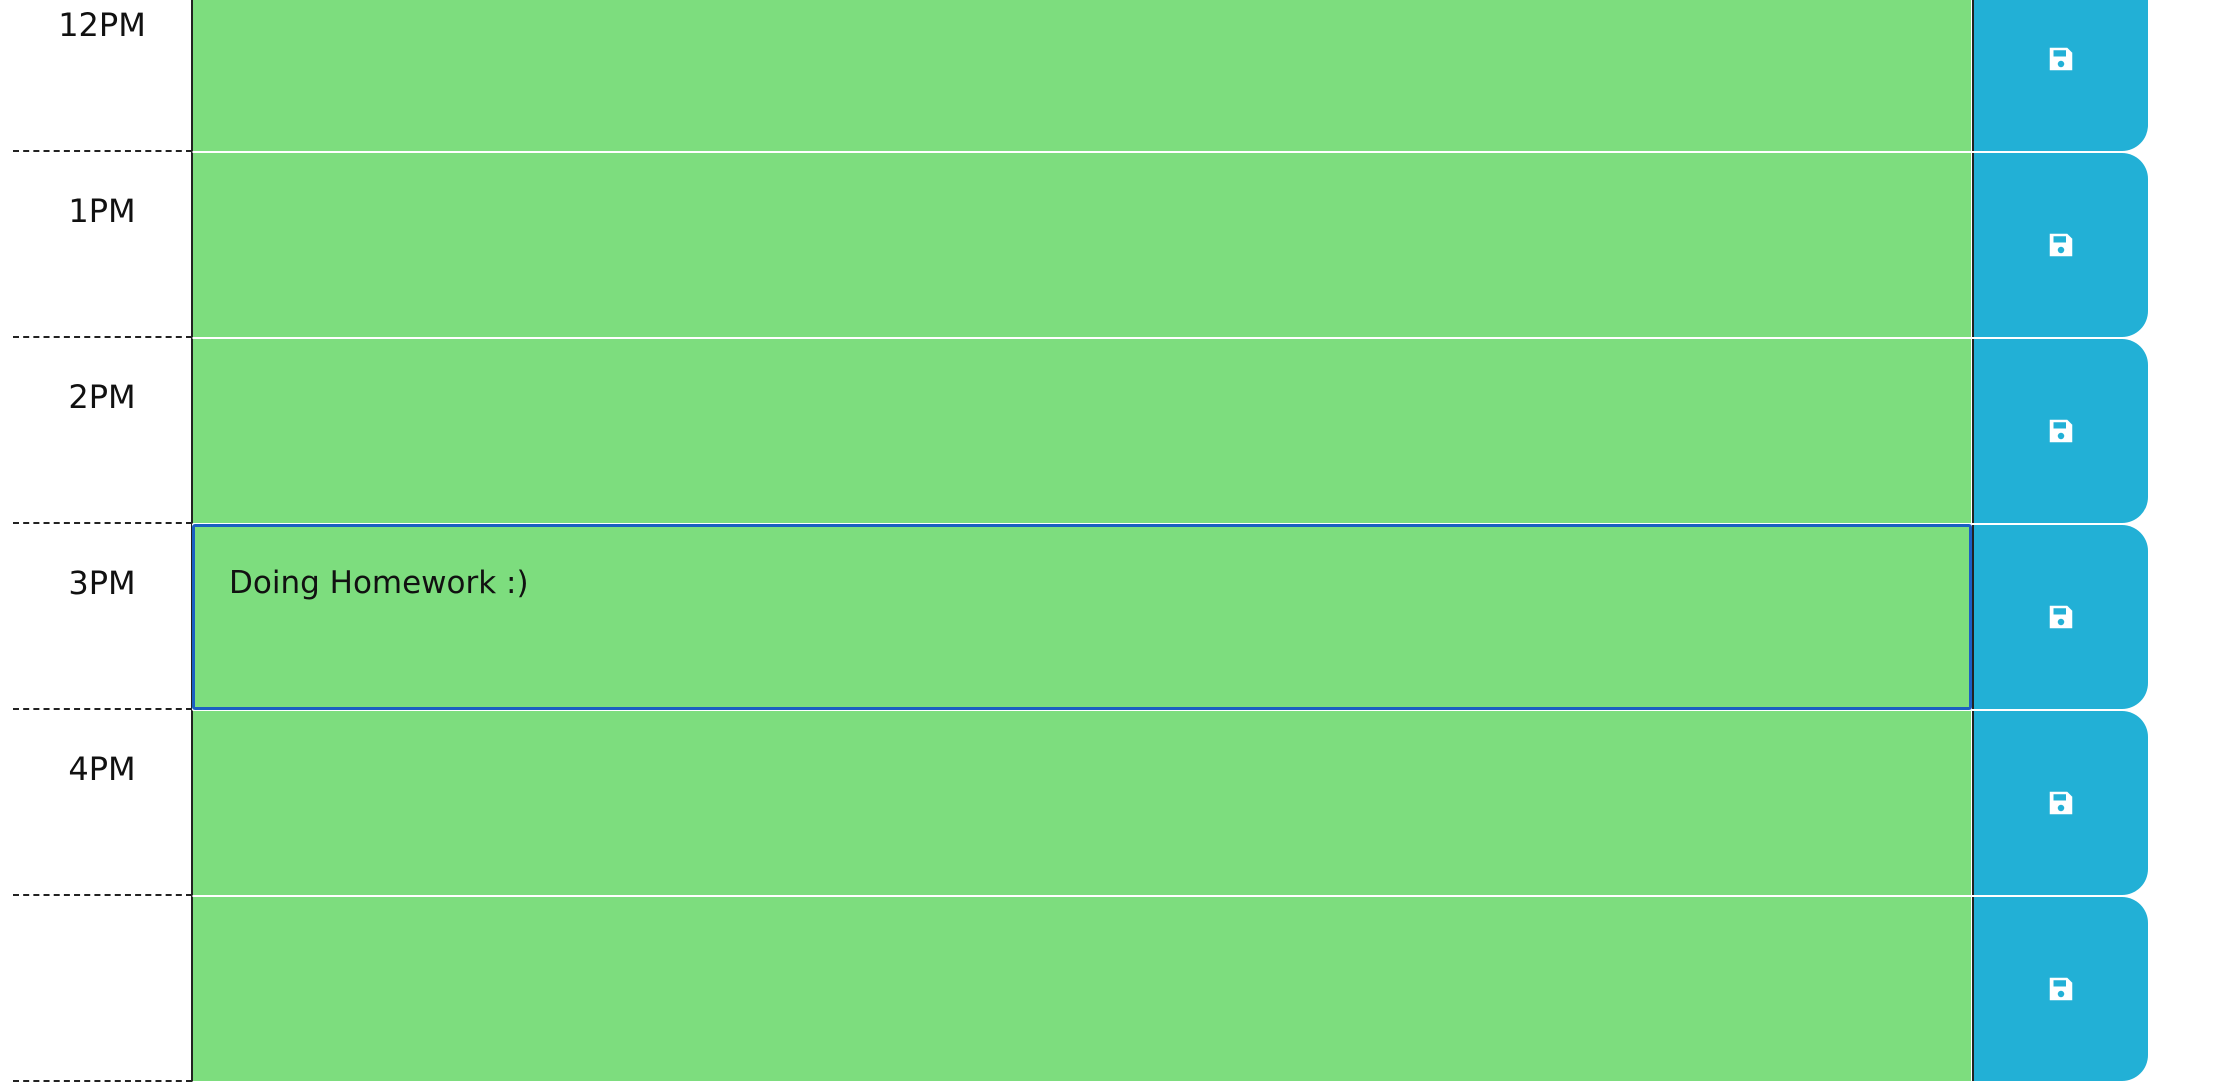  I want to click on time-block-12pm: 12PM, so click(1120, 76).